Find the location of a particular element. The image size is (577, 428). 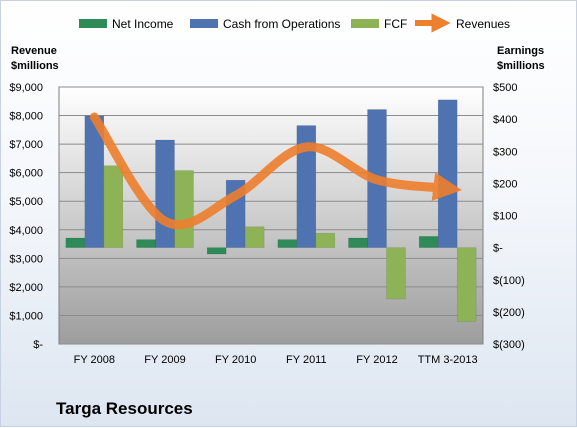

legend-swatch-cash-from-operations is located at coordinates (204, 23).